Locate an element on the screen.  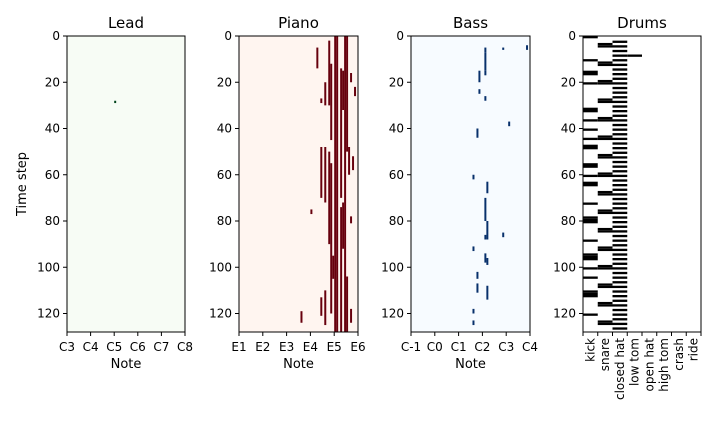
drums-plot-background is located at coordinates (642, 184).